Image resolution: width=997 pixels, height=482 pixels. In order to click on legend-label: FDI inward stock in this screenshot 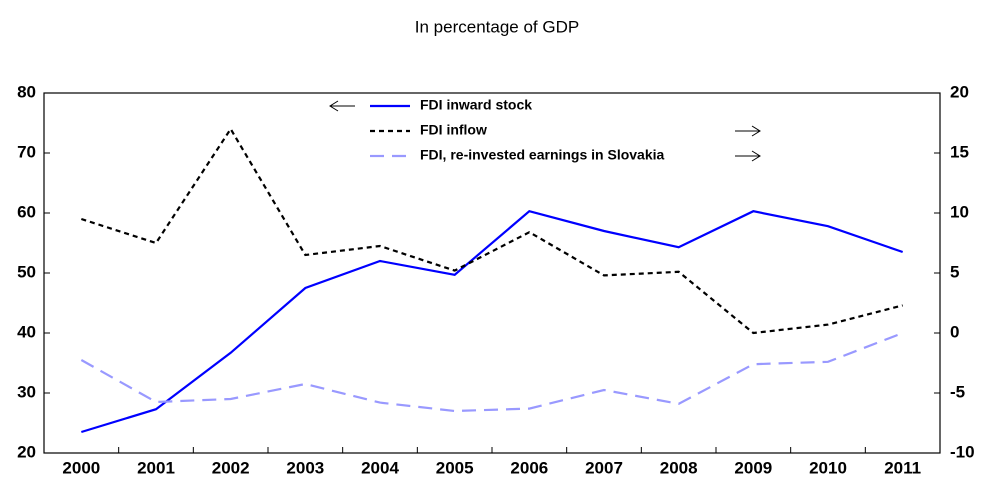, I will do `click(476, 105)`.